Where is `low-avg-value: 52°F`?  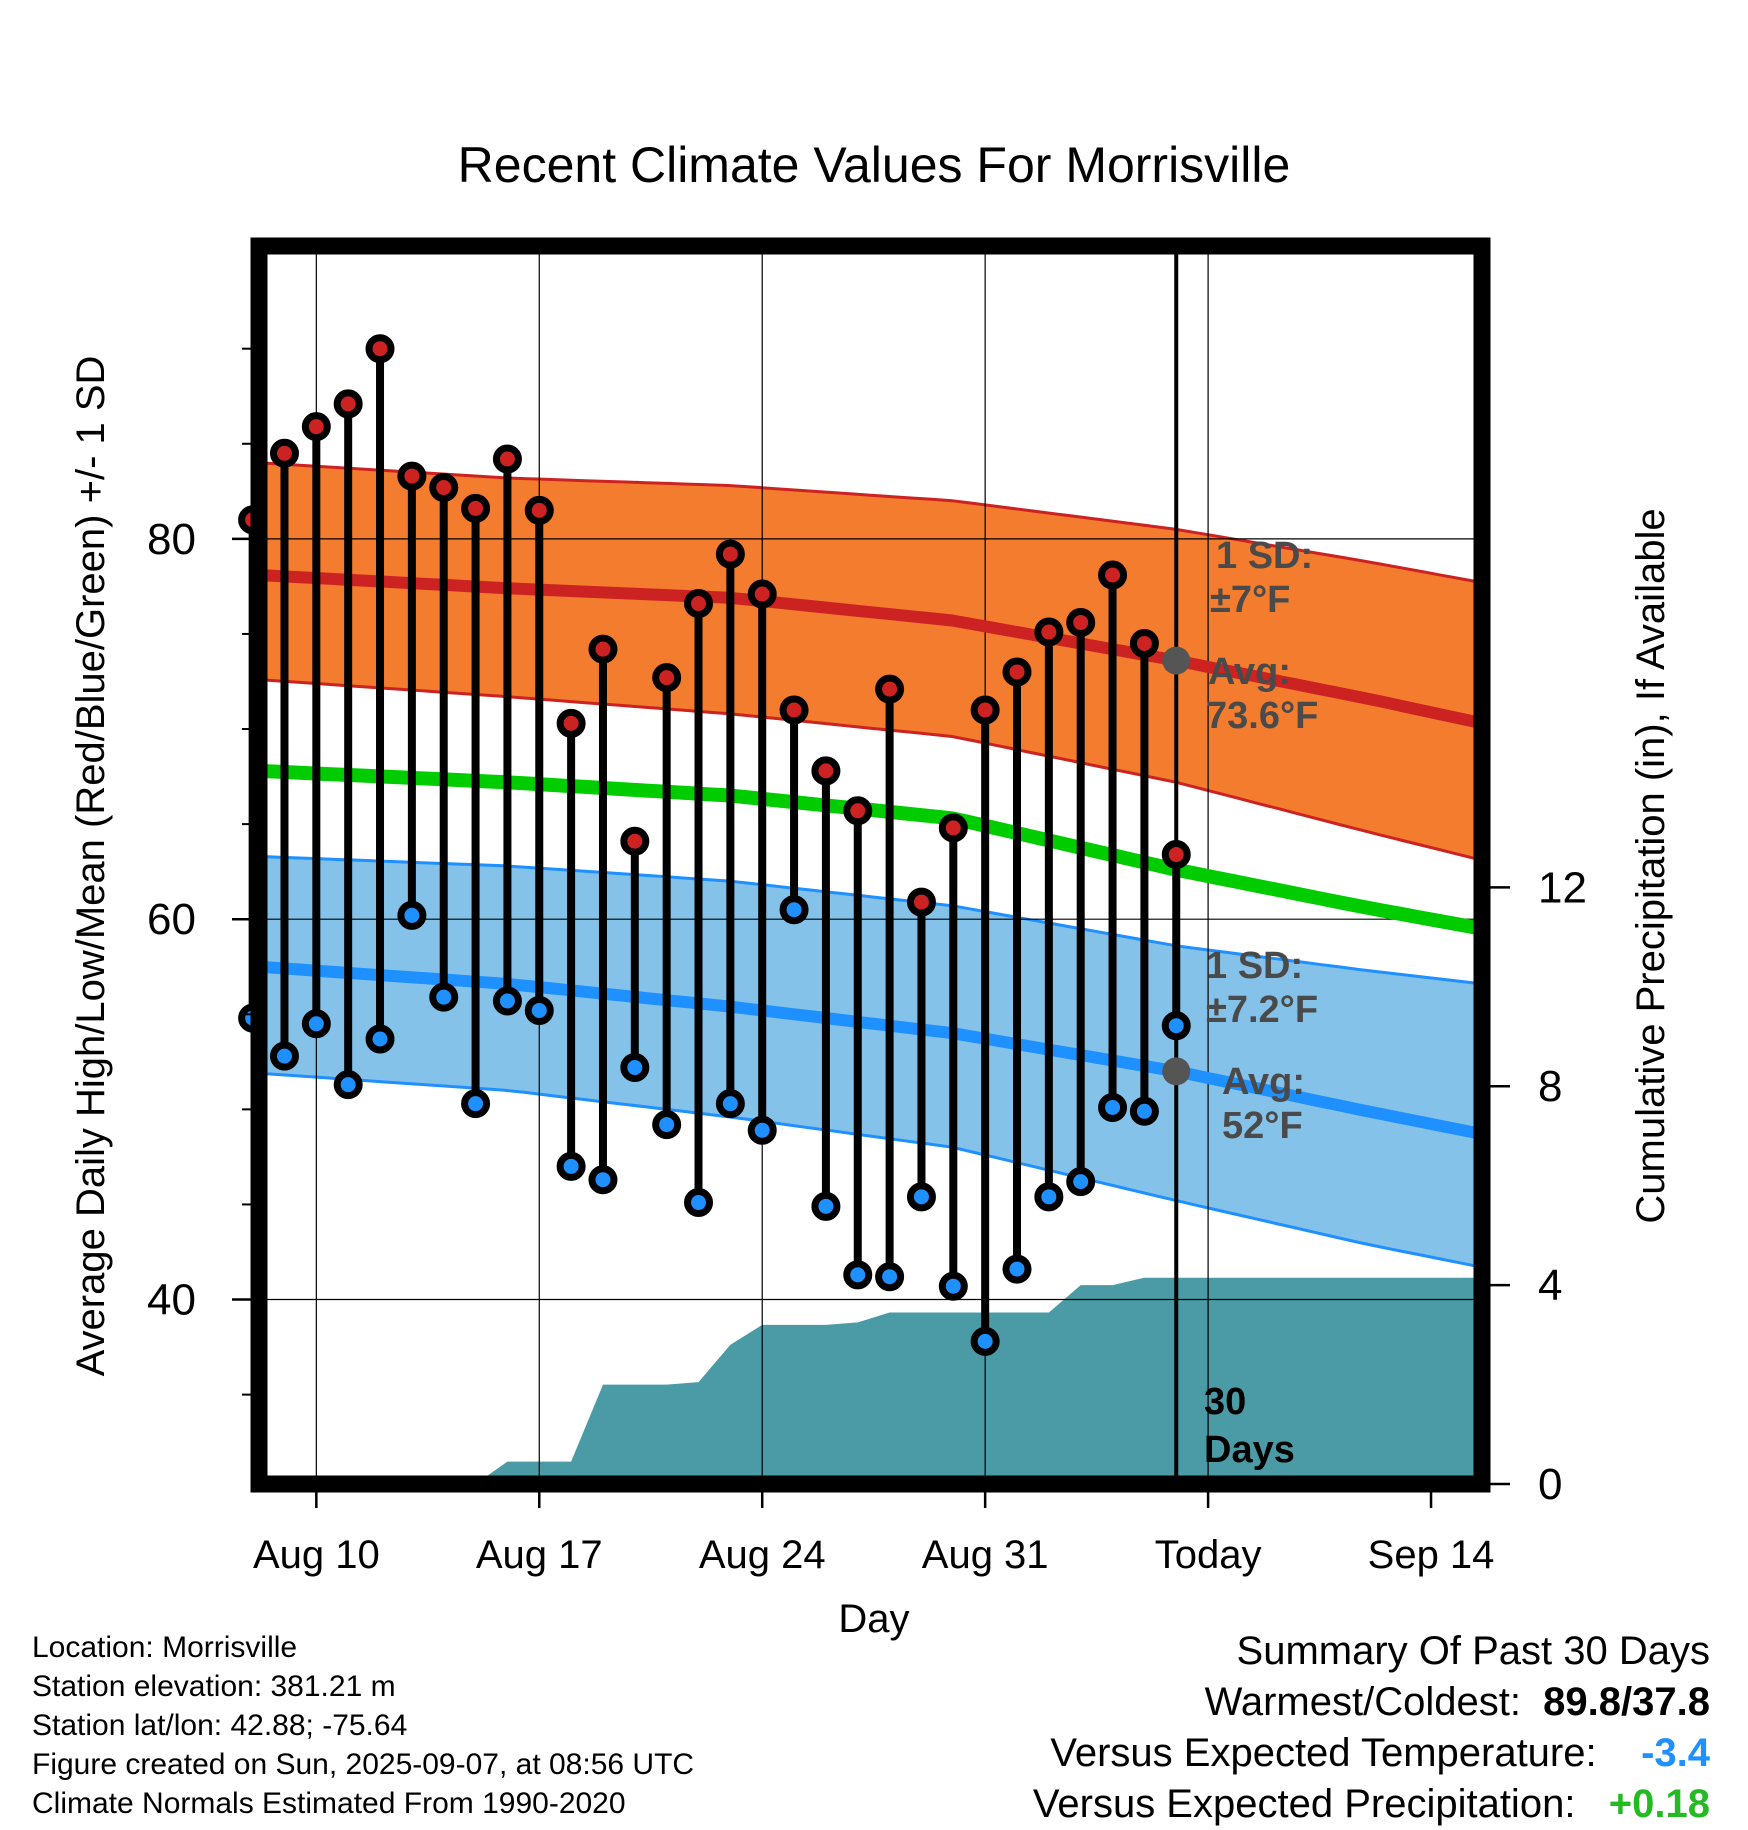
low-avg-value: 52°F is located at coordinates (1262, 1126).